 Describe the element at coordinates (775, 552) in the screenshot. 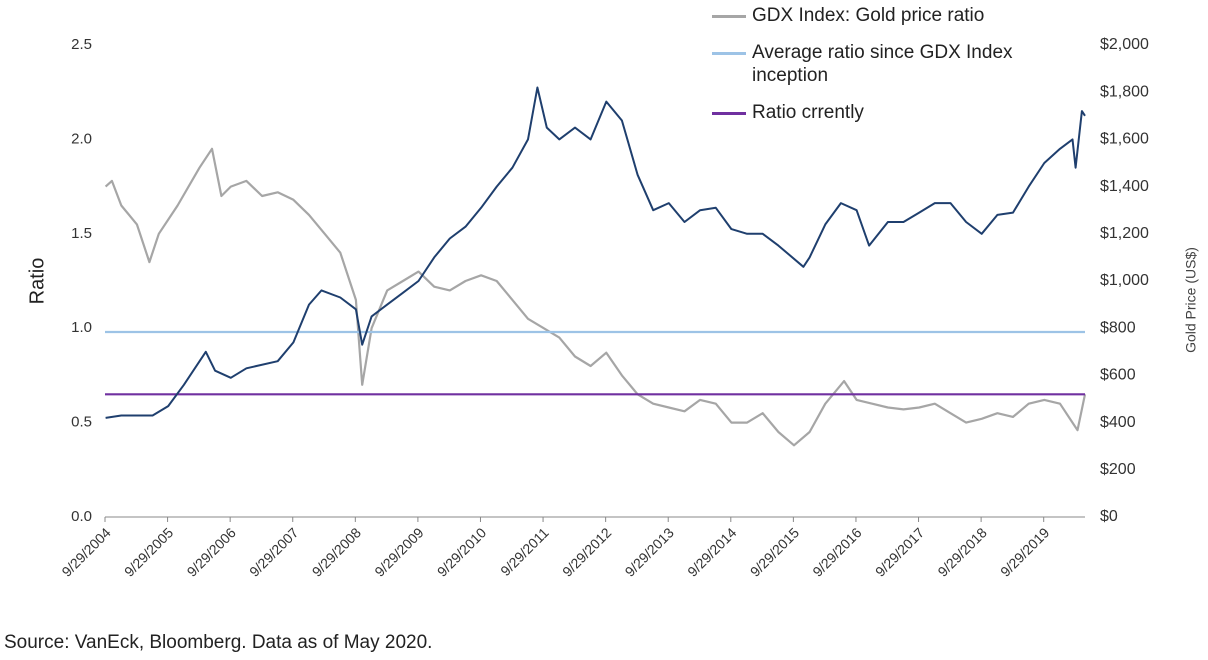

I see `x-tick-label: 9/29/2015` at that location.